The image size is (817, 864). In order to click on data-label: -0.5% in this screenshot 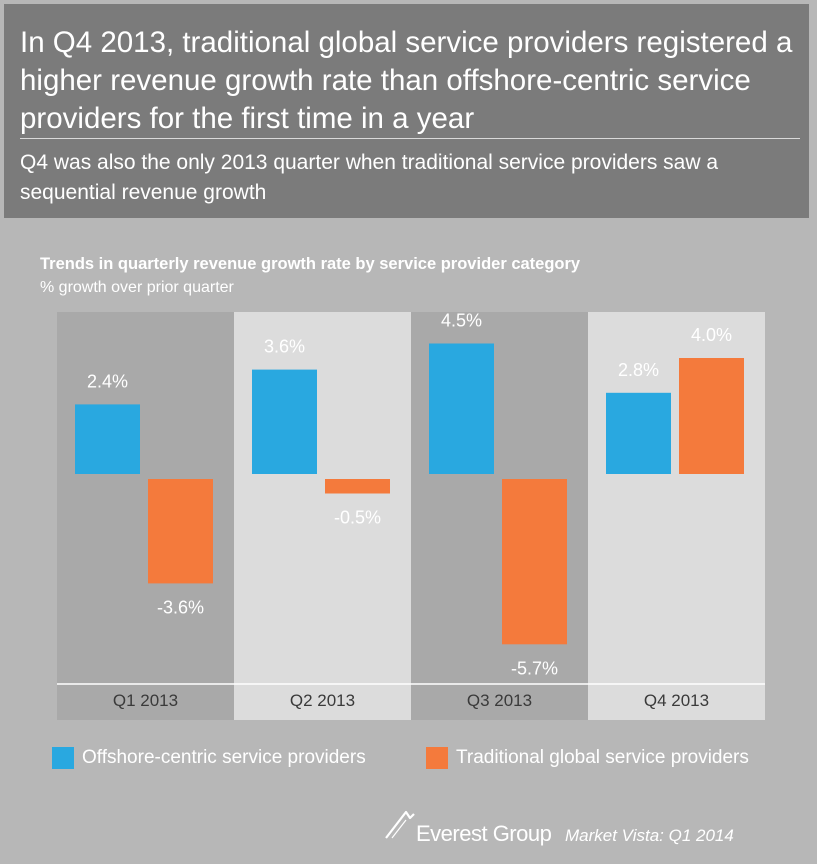, I will do `click(357, 518)`.